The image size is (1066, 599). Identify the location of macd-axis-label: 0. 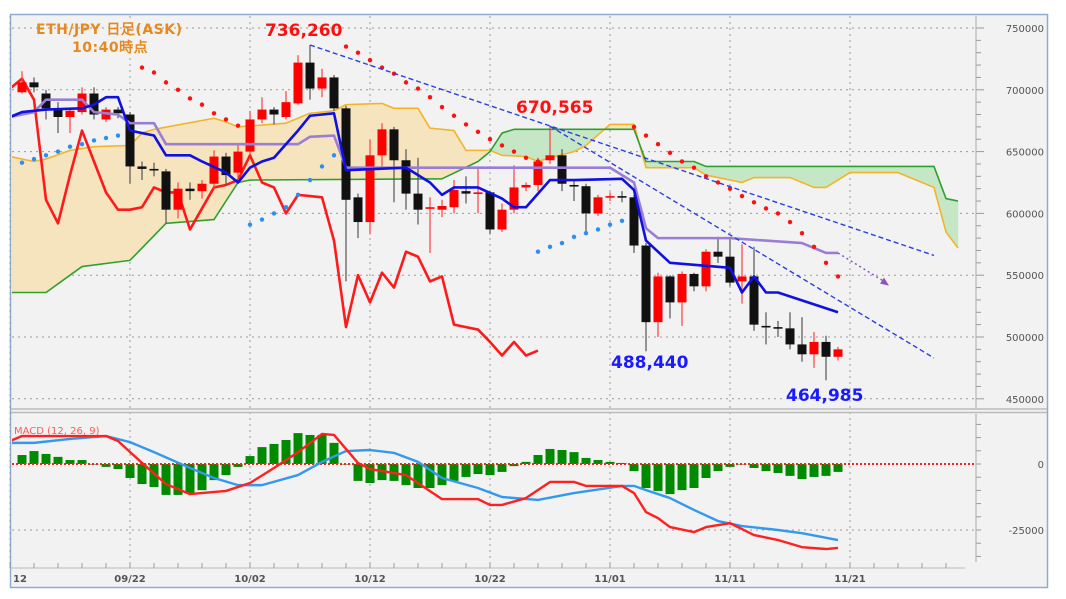
(1041, 465).